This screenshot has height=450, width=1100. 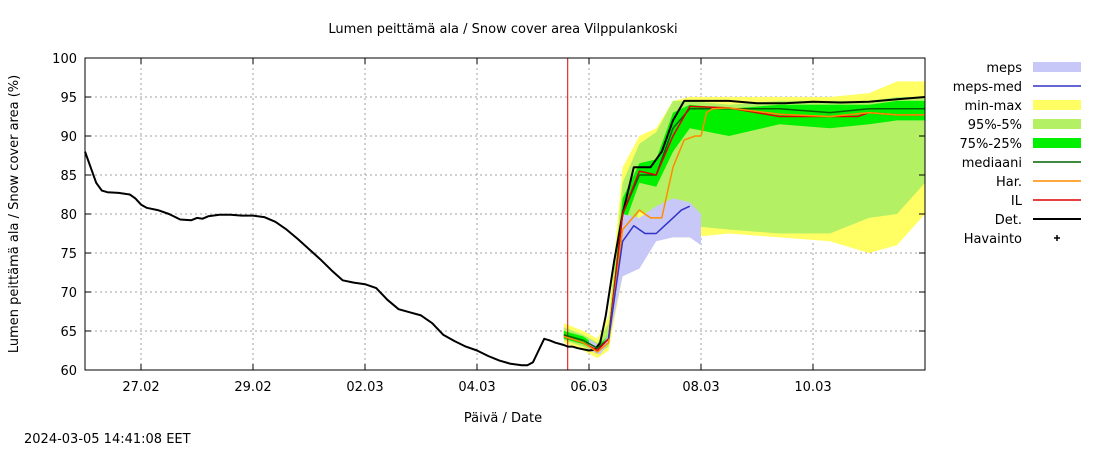 What do you see at coordinates (812, 387) in the screenshot?
I see `x-tick-label: 10.03` at bounding box center [812, 387].